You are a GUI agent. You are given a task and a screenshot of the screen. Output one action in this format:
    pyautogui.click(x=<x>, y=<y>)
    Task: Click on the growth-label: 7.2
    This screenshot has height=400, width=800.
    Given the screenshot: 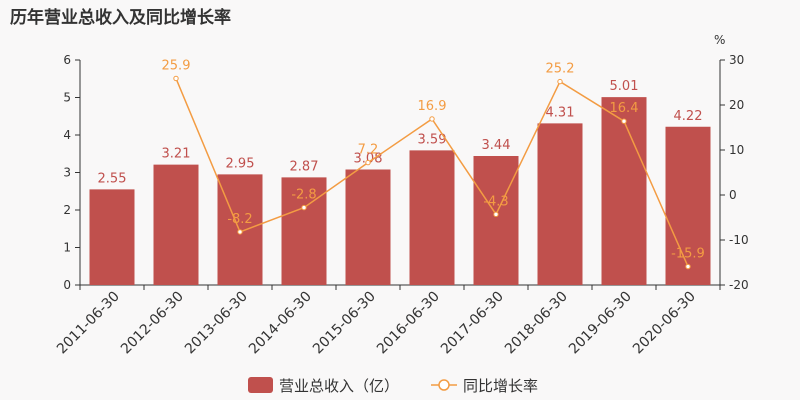 What is the action you would take?
    pyautogui.click(x=368, y=150)
    